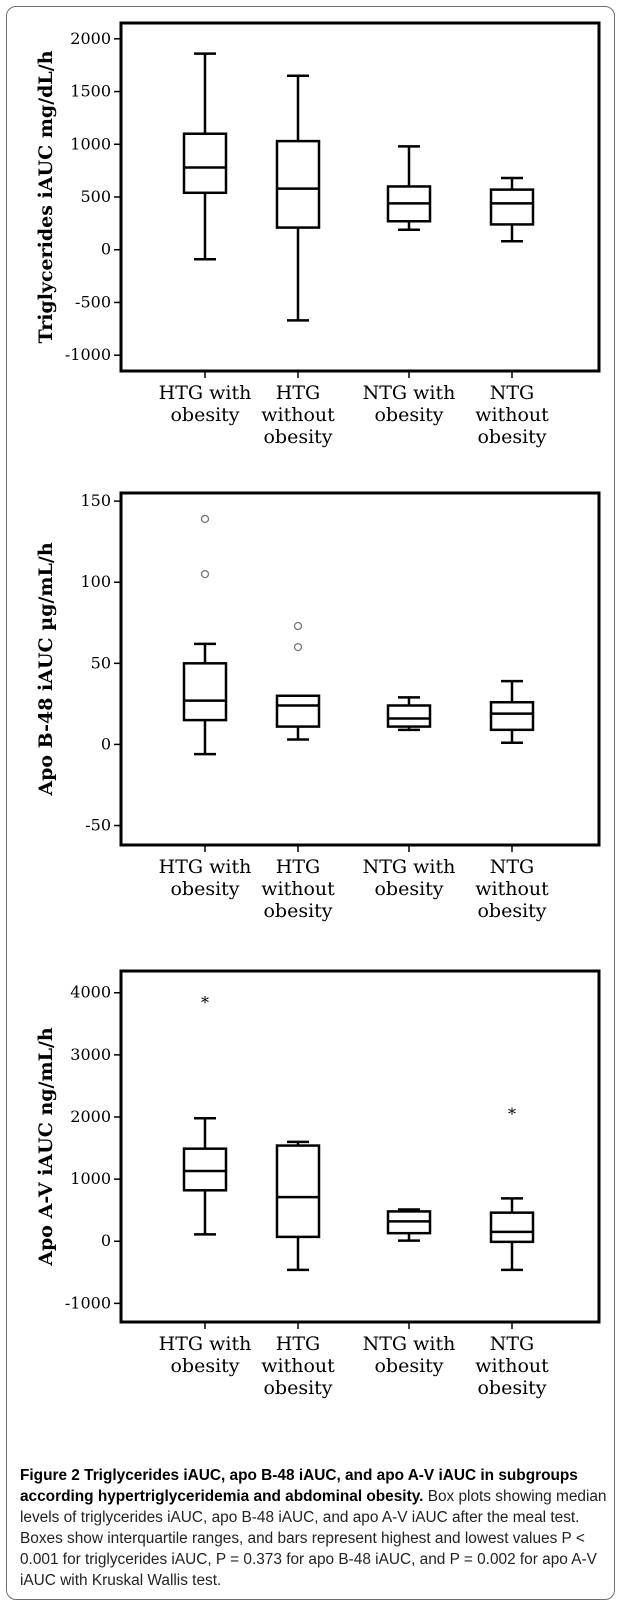  What do you see at coordinates (95, 581) in the screenshot?
I see `y-tick-label: 100` at bounding box center [95, 581].